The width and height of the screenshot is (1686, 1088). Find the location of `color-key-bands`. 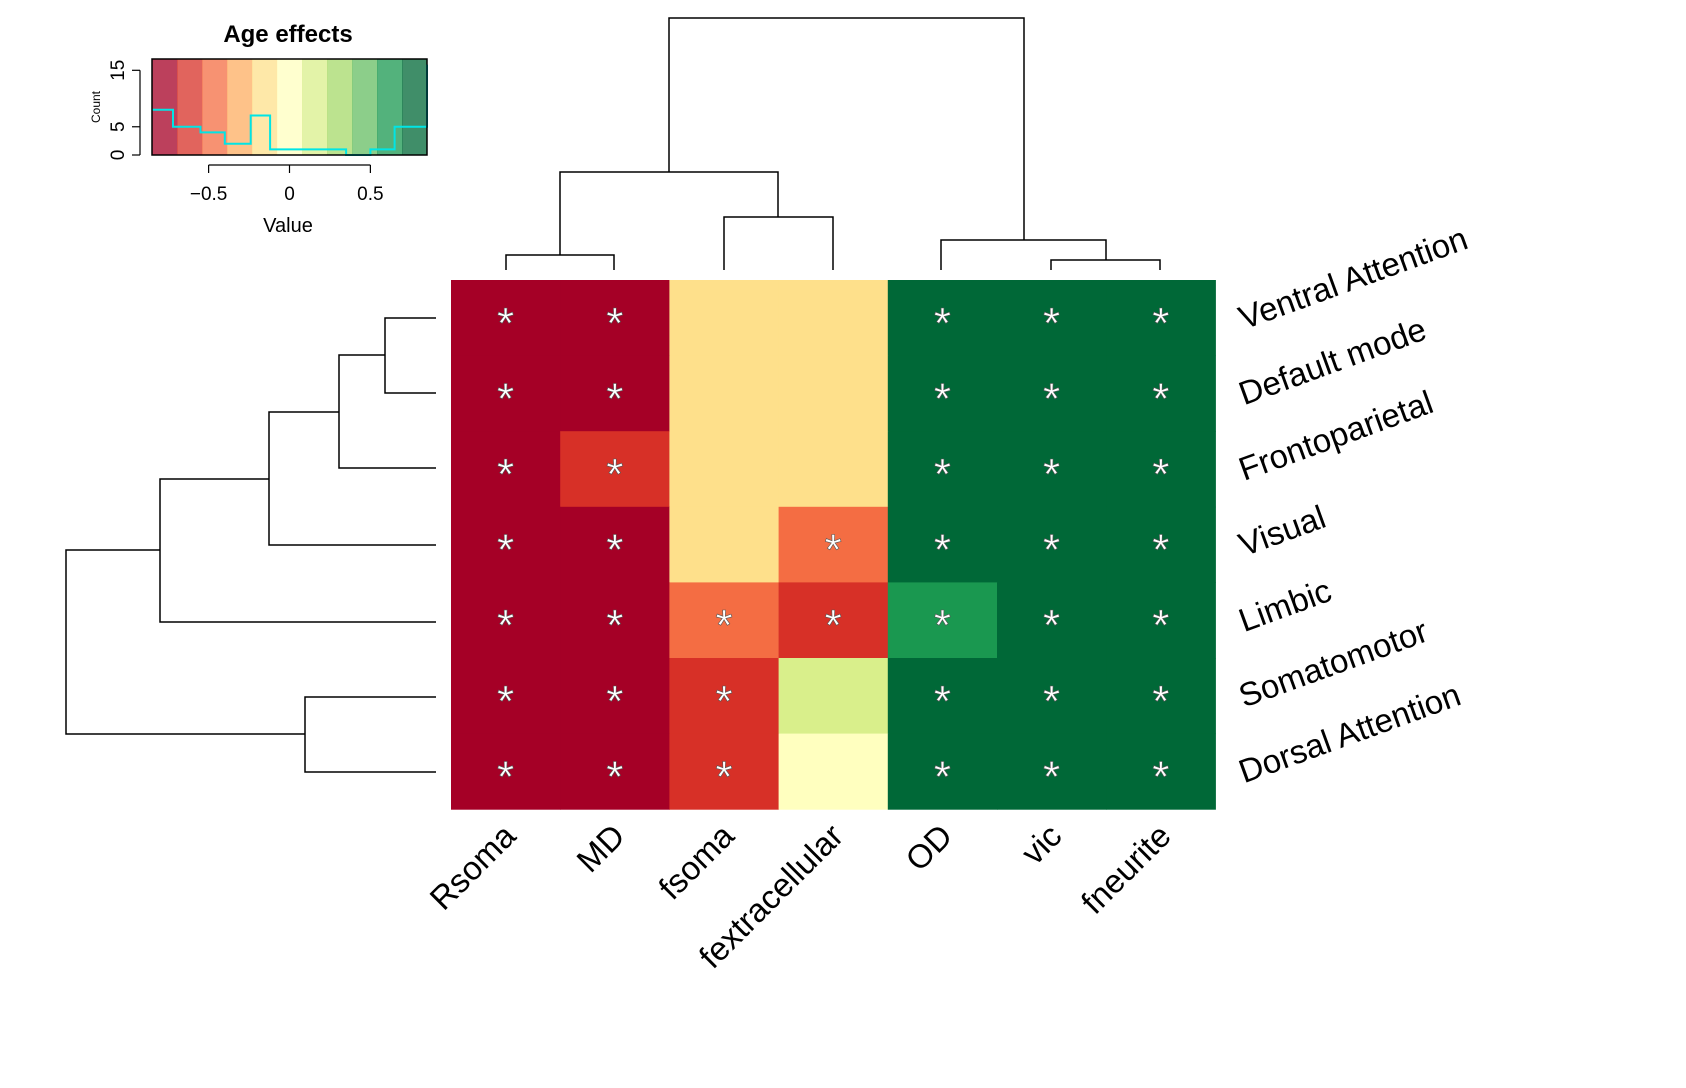

color-key-bands is located at coordinates (290, 107).